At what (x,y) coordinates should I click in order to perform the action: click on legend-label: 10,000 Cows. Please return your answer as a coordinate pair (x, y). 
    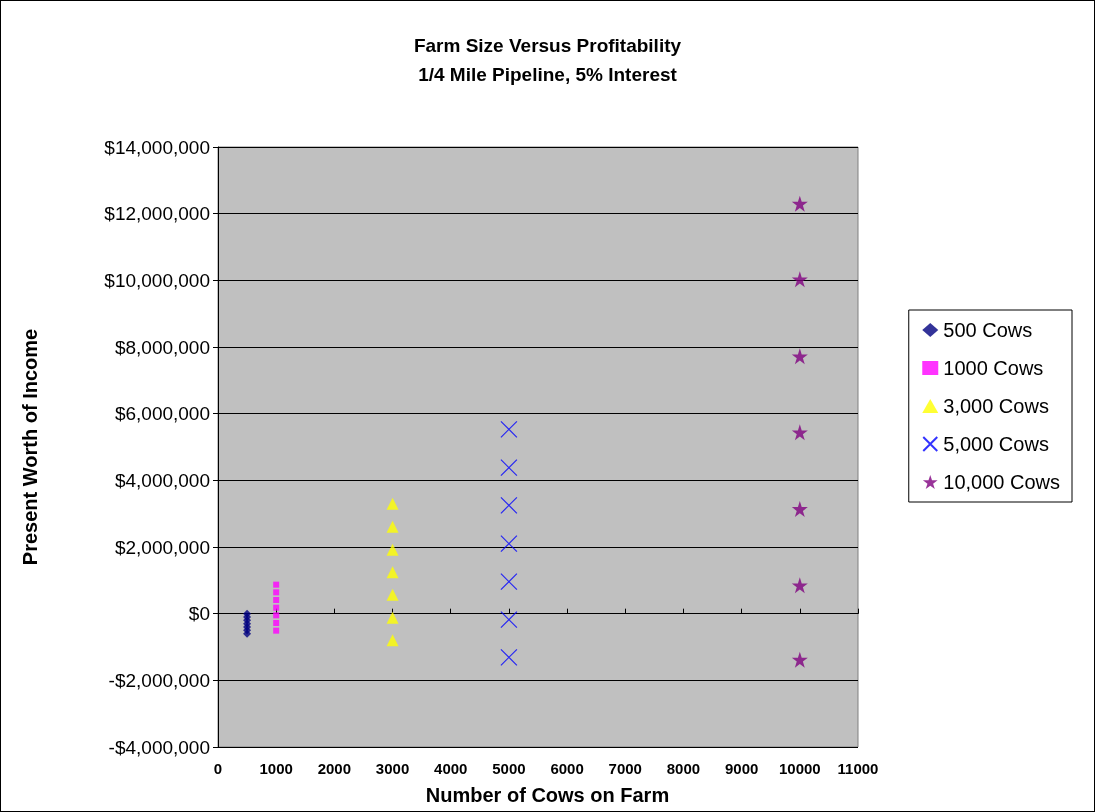
    Looking at the image, I should click on (1002, 482).